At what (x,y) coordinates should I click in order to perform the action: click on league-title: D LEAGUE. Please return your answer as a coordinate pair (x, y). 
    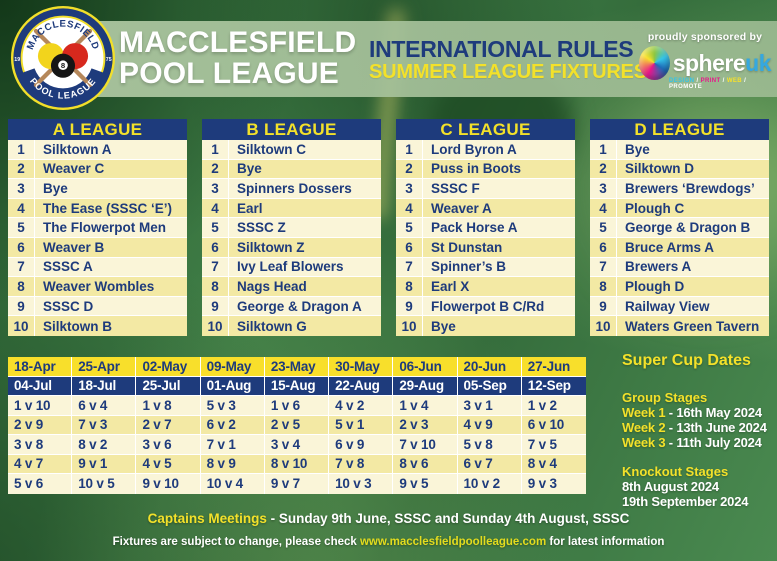
    Looking at the image, I should click on (679, 129).